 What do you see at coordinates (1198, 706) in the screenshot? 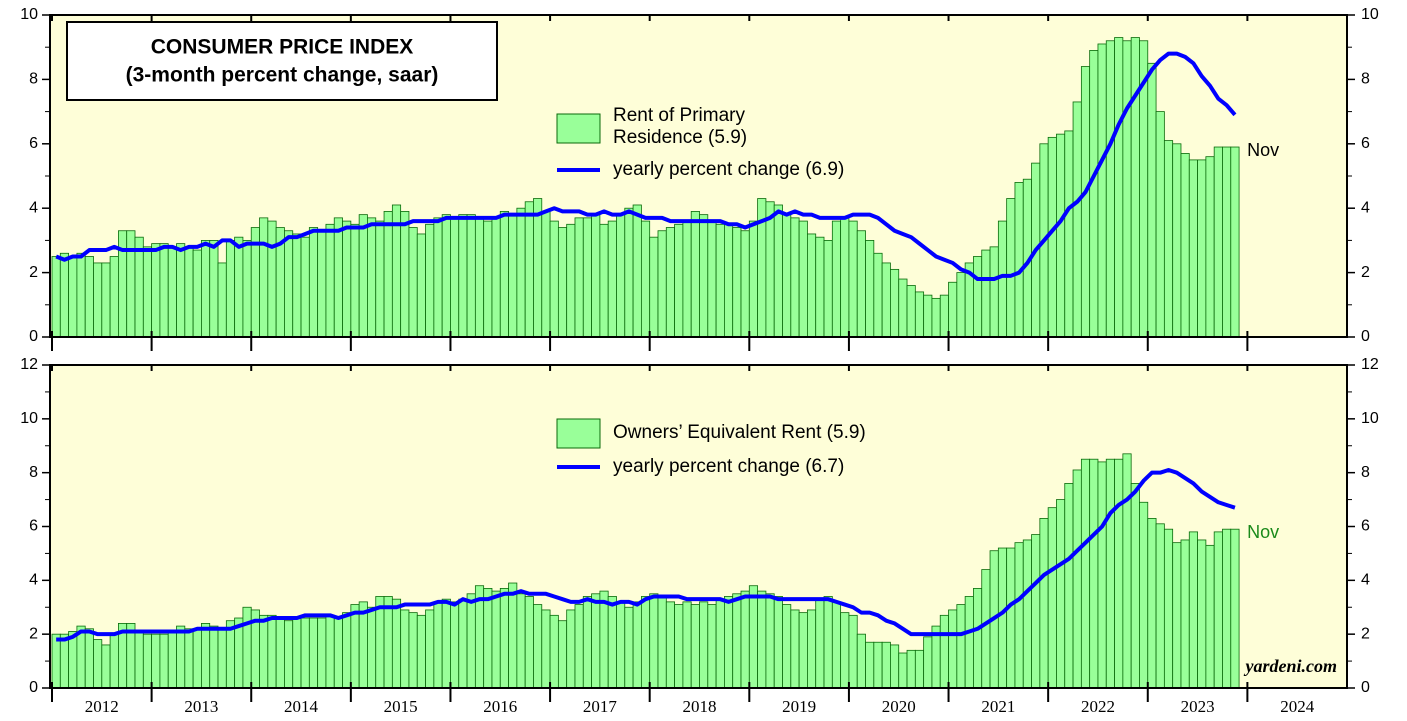
I see `x-tick-label: 2023` at bounding box center [1198, 706].